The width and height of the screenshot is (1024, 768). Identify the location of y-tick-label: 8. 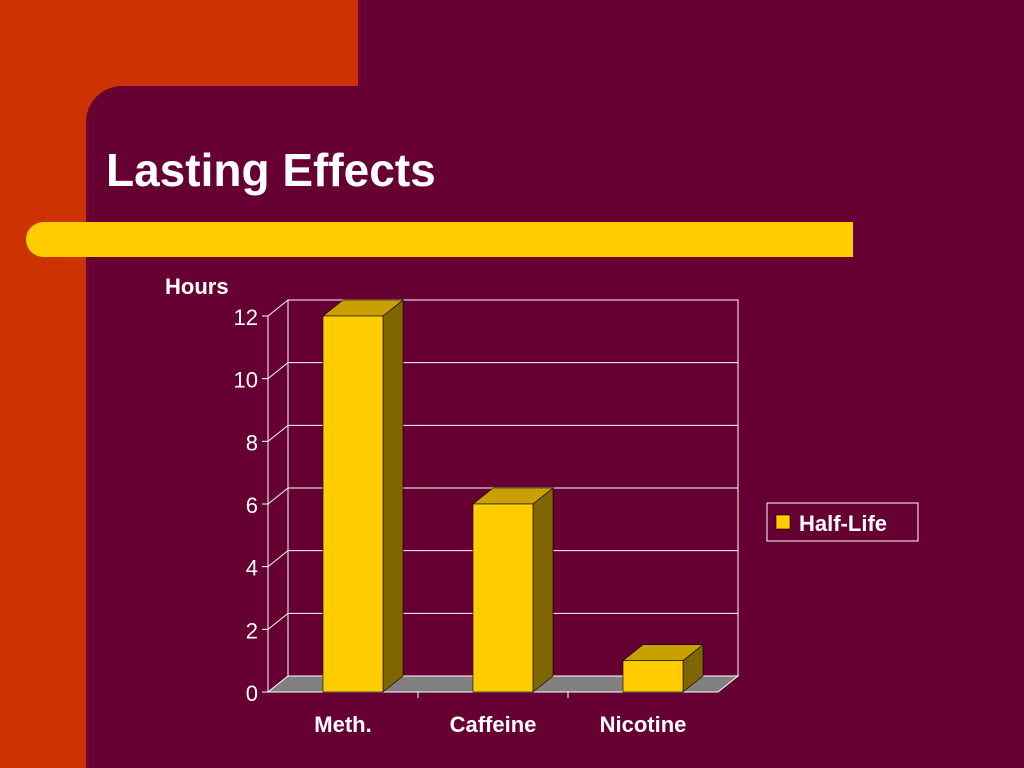
(252, 442).